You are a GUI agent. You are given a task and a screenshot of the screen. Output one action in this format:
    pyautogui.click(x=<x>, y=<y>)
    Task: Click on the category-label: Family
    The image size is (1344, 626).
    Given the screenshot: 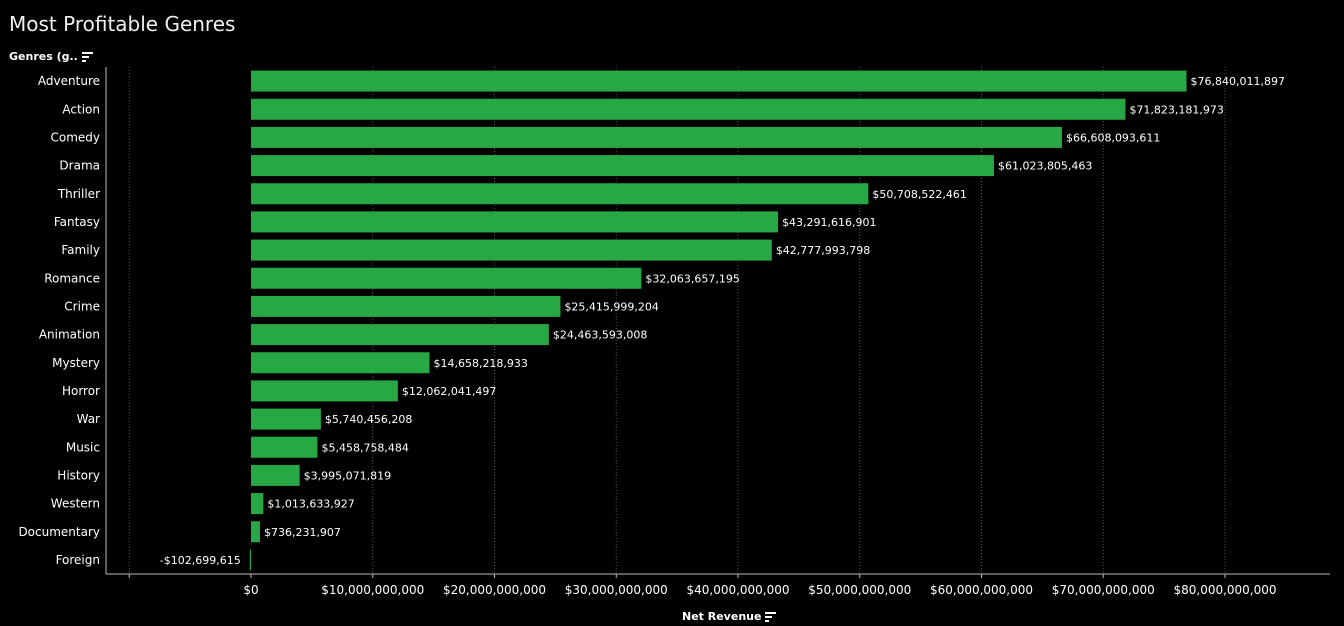 What is the action you would take?
    pyautogui.click(x=80, y=250)
    